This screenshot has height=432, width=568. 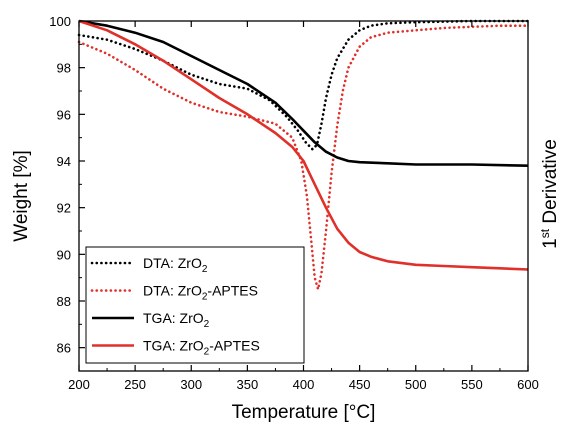 What do you see at coordinates (191, 384) in the screenshot?
I see `x-tick-label: 300` at bounding box center [191, 384].